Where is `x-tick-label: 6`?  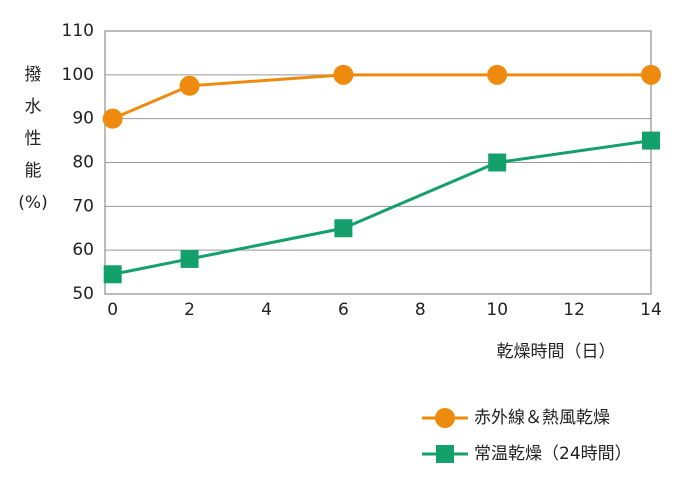
x-tick-label: 6 is located at coordinates (343, 310).